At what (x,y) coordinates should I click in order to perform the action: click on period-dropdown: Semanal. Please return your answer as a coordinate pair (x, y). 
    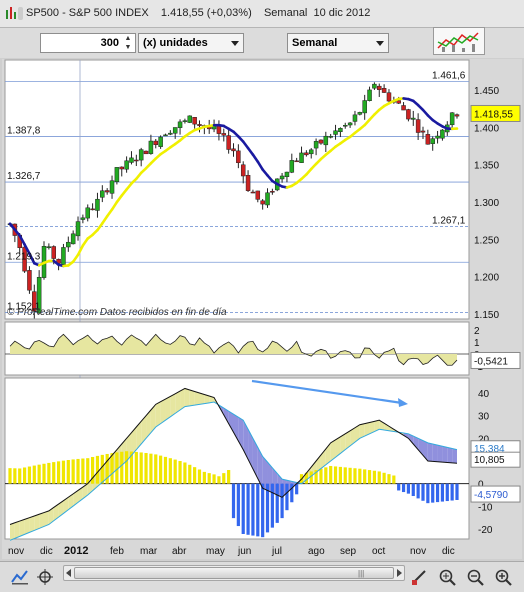
    Looking at the image, I should click on (338, 43).